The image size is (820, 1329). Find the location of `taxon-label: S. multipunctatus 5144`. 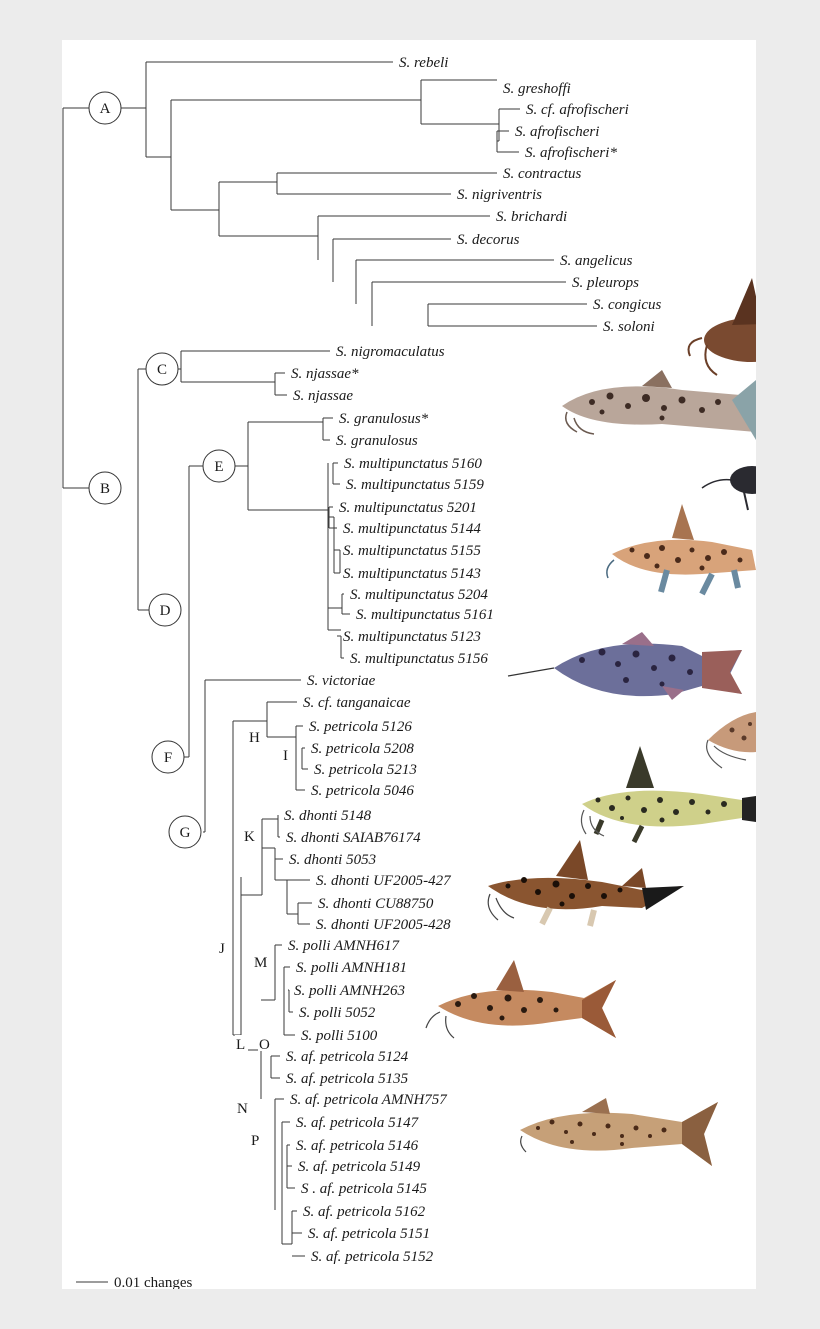

taxon-label: S. multipunctatus 5144 is located at coordinates (412, 529).